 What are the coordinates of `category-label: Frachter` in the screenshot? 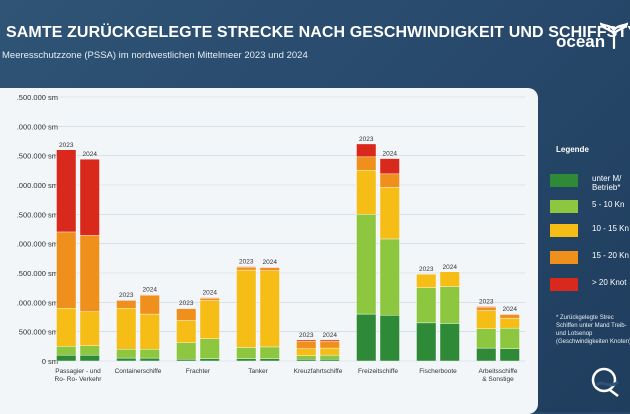 It's located at (198, 371).